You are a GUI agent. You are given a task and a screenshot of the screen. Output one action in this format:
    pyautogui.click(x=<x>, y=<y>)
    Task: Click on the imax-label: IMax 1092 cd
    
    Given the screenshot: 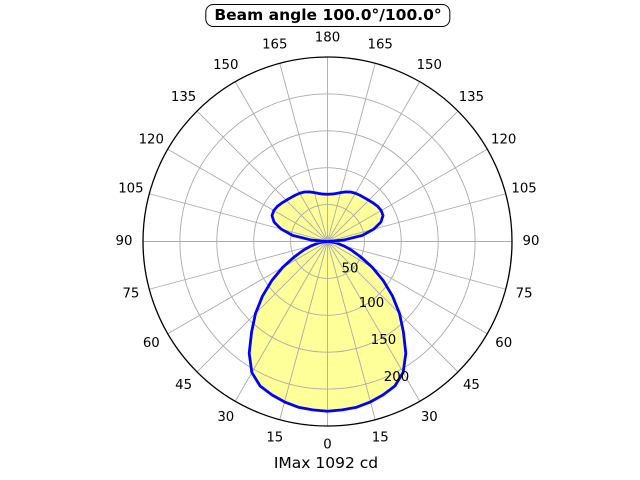 What is the action you would take?
    pyautogui.click(x=326, y=463)
    